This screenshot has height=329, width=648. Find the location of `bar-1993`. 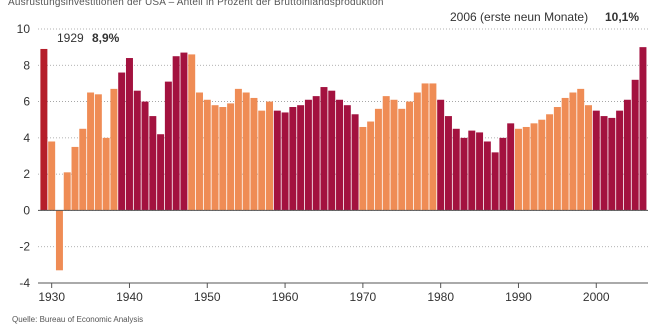

bar-1993 is located at coordinates (542, 165).